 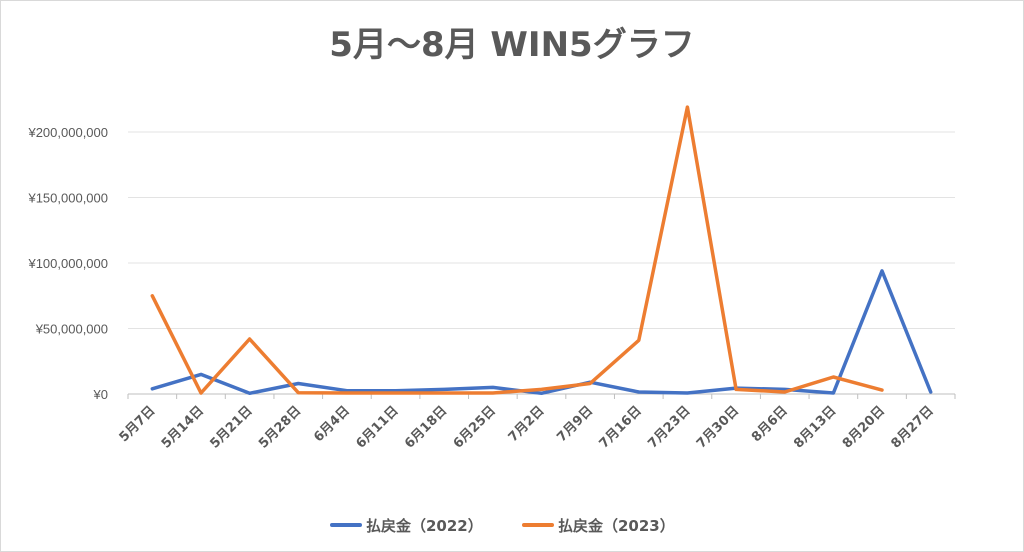 I want to click on x-tick-label: 7月30日, so click(x=718, y=427).